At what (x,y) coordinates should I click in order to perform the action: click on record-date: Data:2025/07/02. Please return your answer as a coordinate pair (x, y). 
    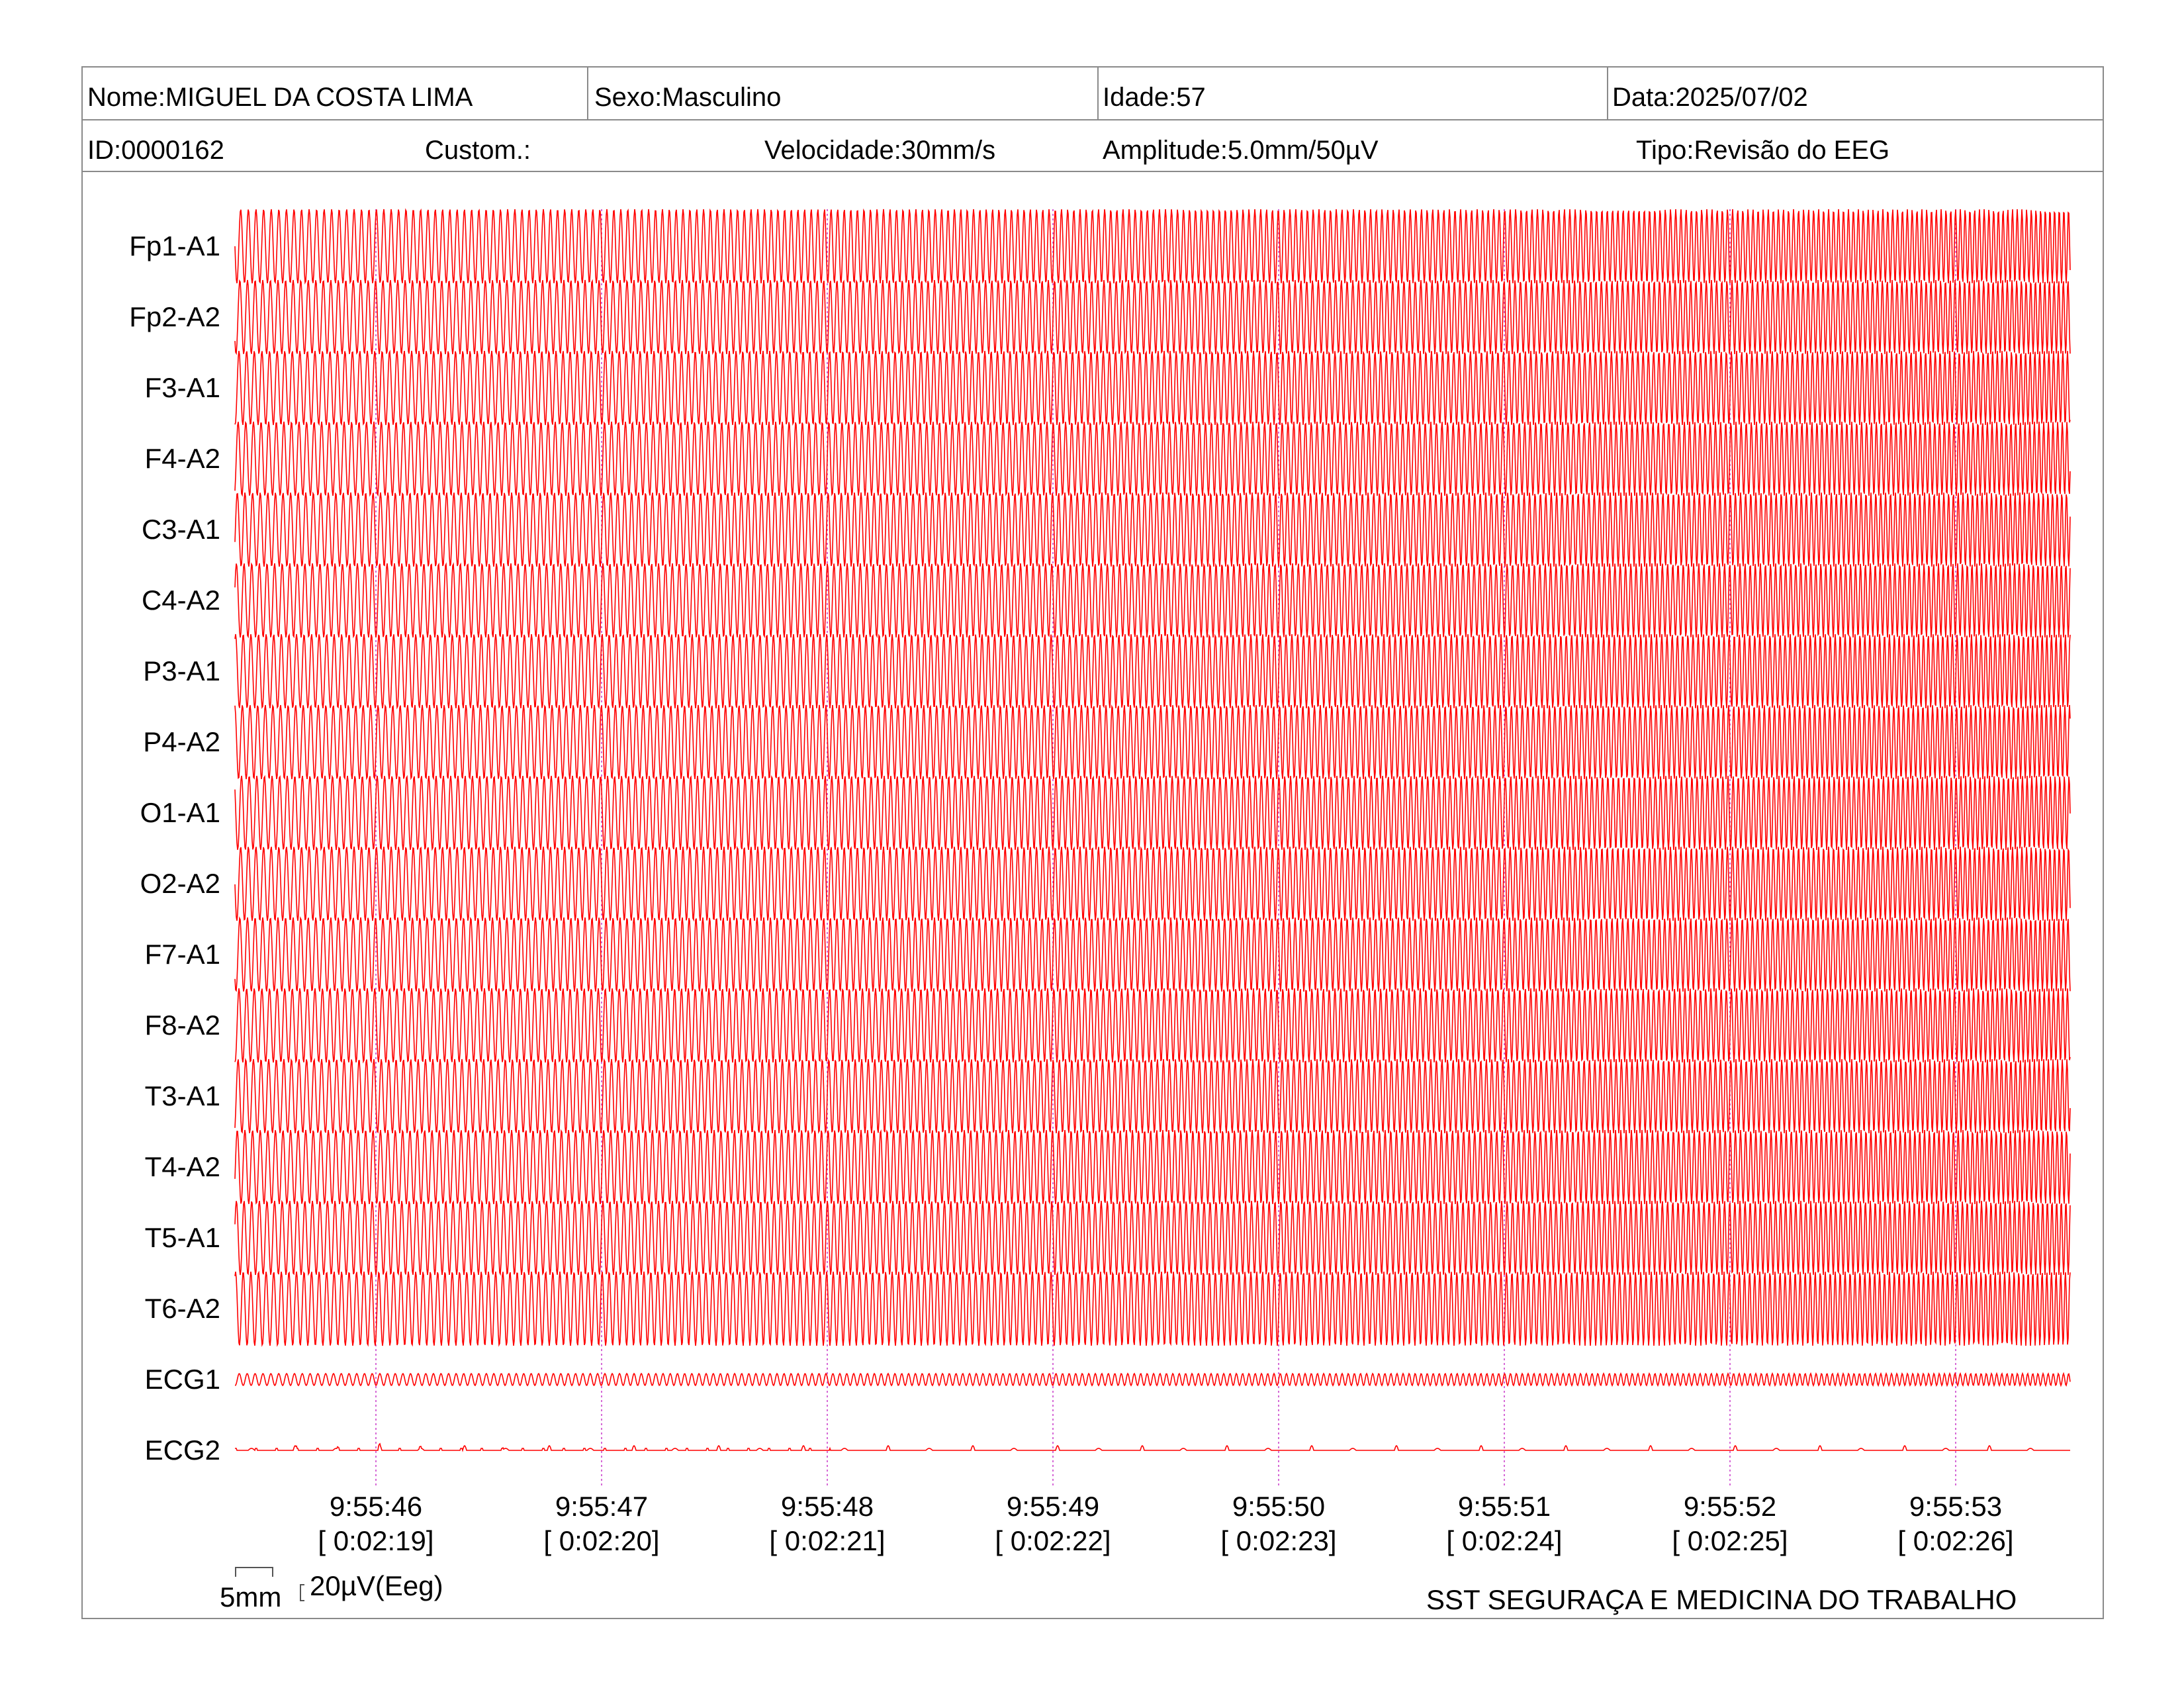
    Looking at the image, I should click on (1710, 97).